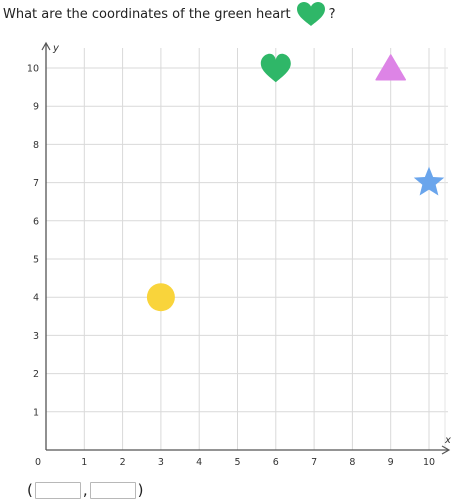 Image resolution: width=453 pixels, height=501 pixels. I want to click on x-coordinate-input, so click(57, 490).